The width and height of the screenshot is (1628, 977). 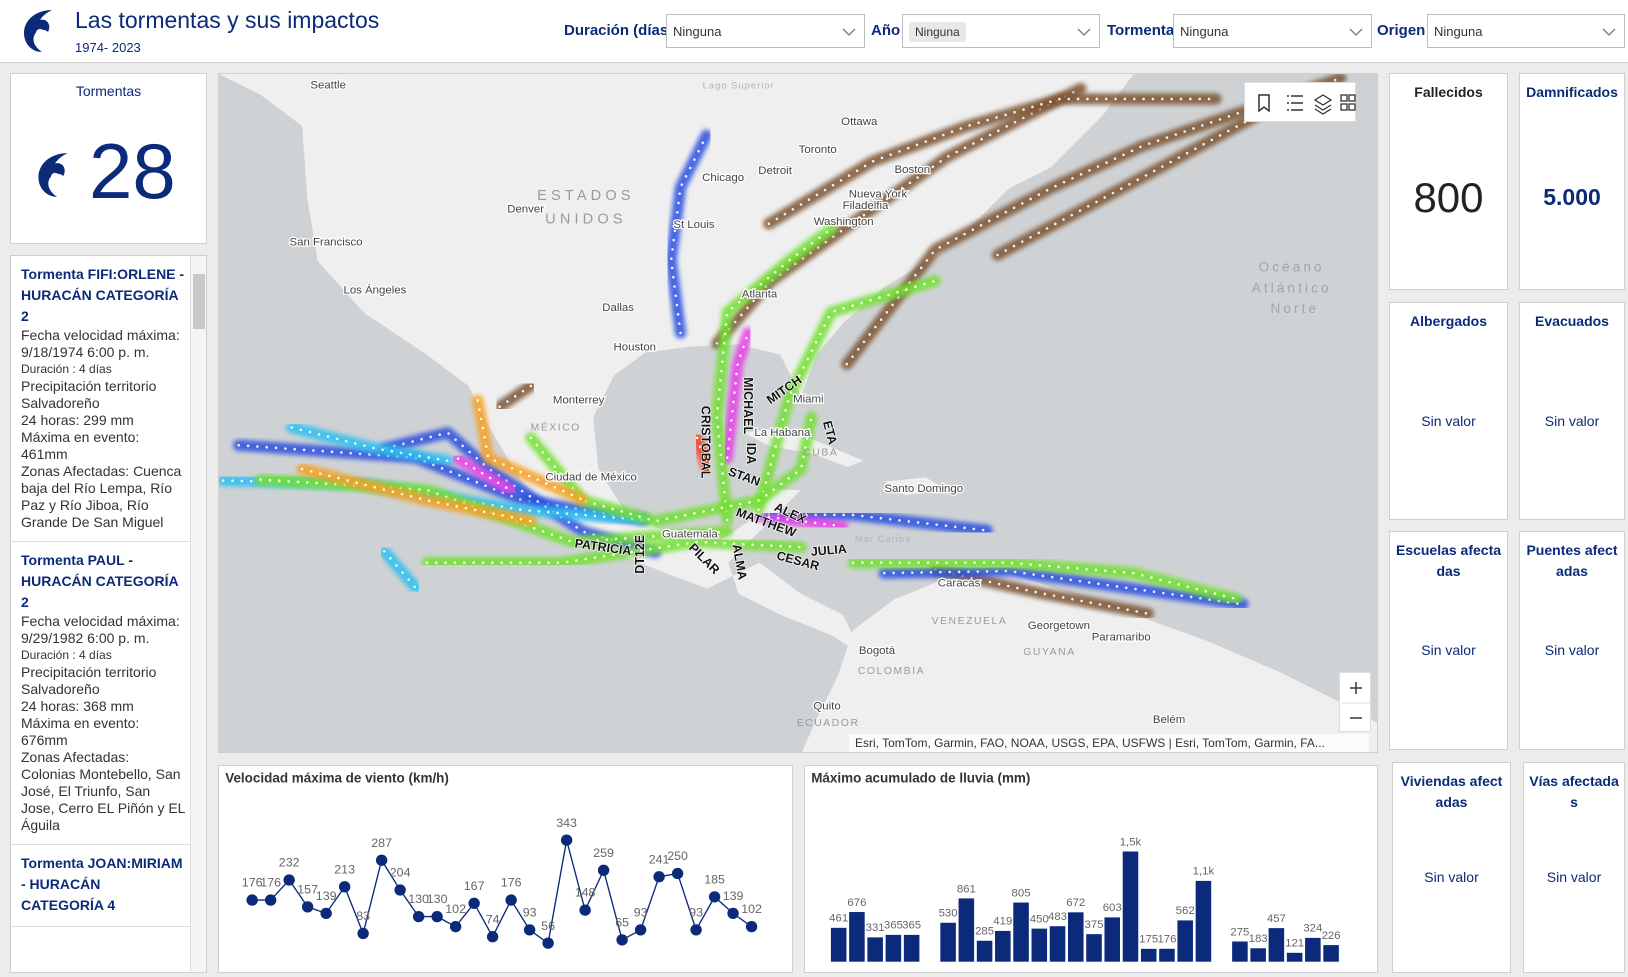 What do you see at coordinates (751, 453) in the screenshot?
I see `storm-label: IDA` at bounding box center [751, 453].